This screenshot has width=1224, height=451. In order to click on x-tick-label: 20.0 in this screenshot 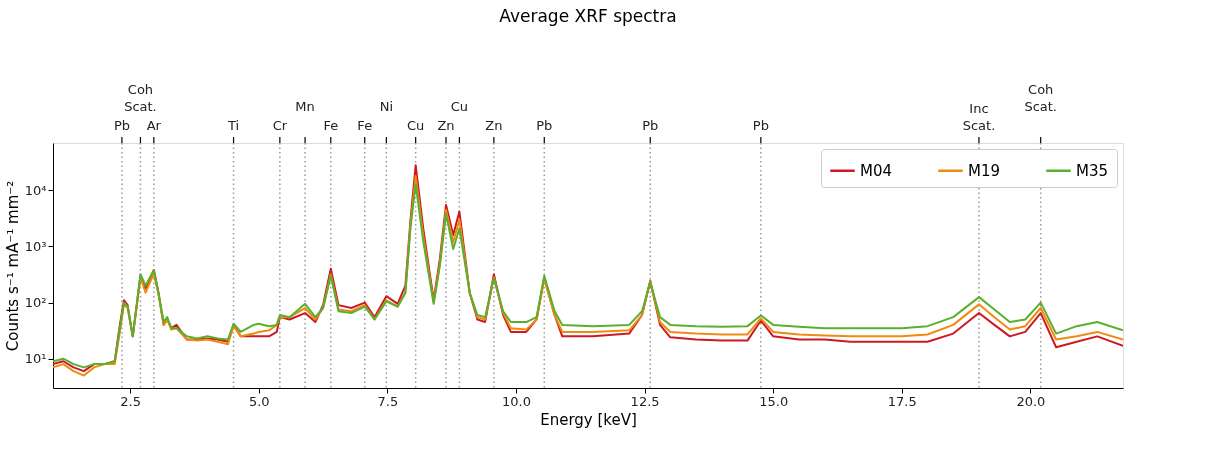, I will do `click(1031, 401)`.